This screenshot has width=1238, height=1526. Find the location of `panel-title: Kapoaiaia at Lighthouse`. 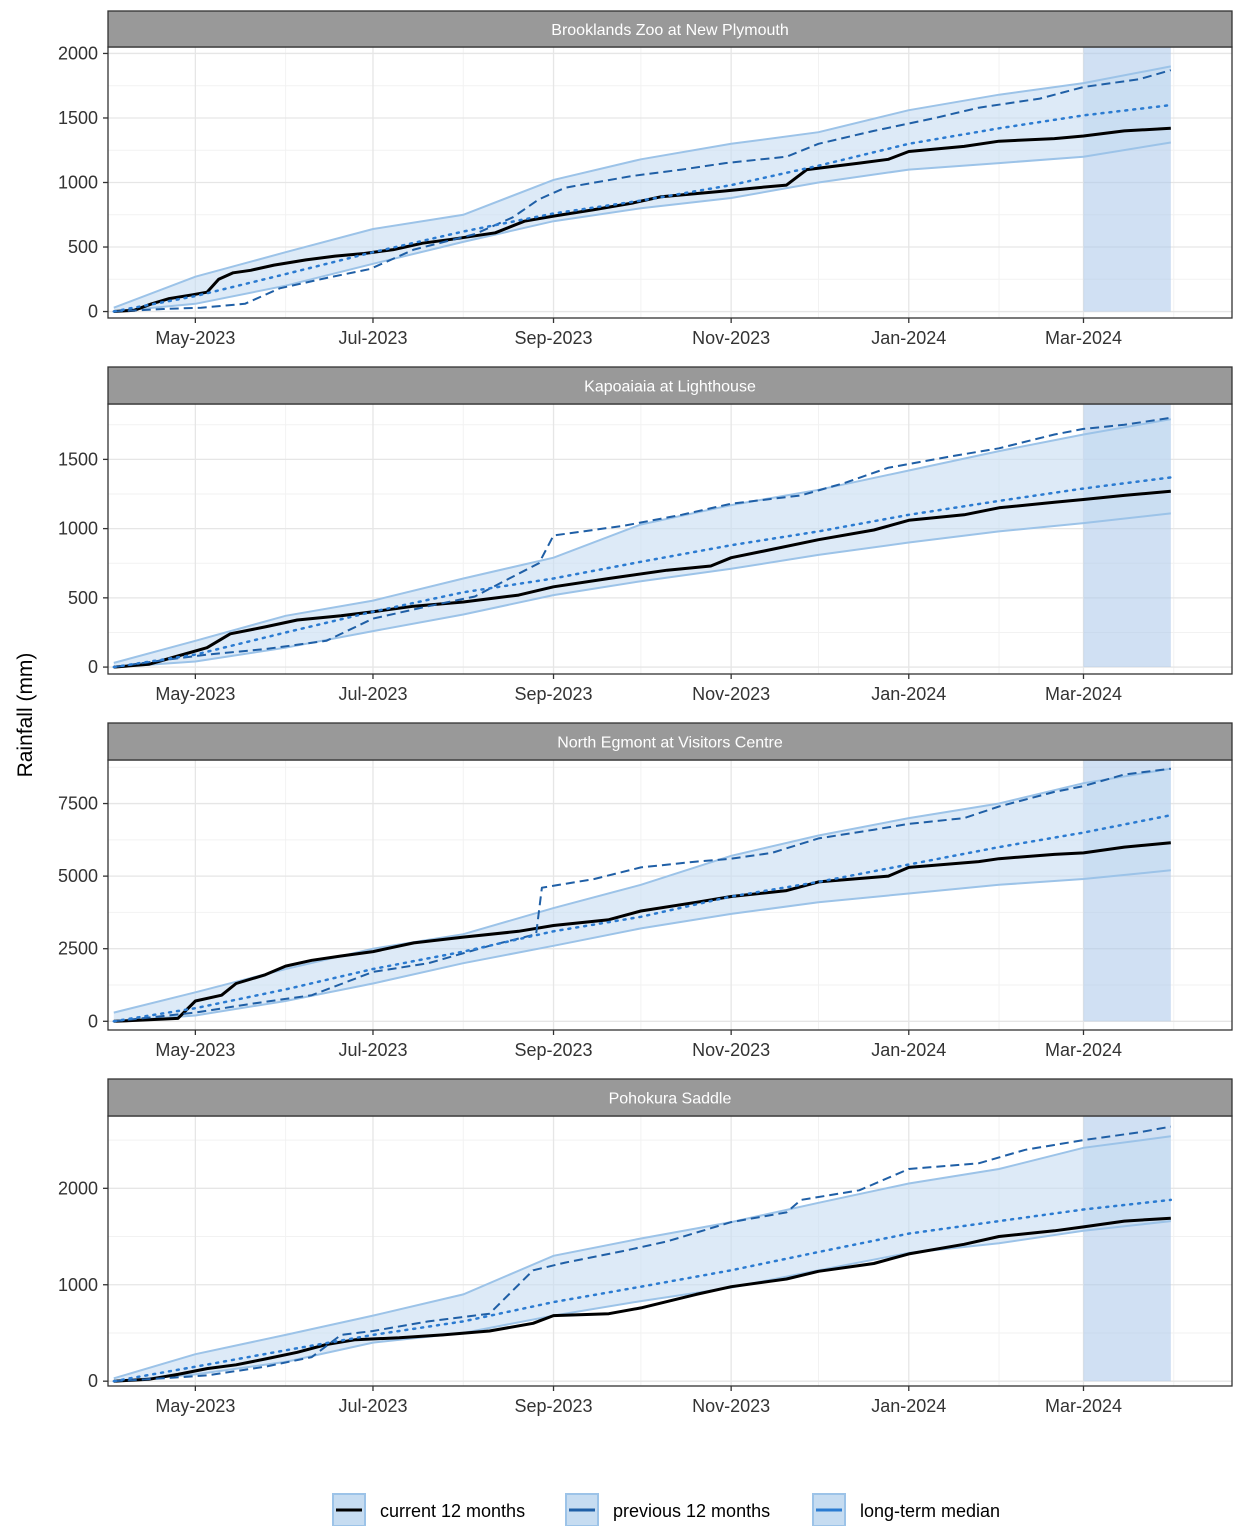

panel-title: Kapoaiaia at Lighthouse is located at coordinates (670, 387).